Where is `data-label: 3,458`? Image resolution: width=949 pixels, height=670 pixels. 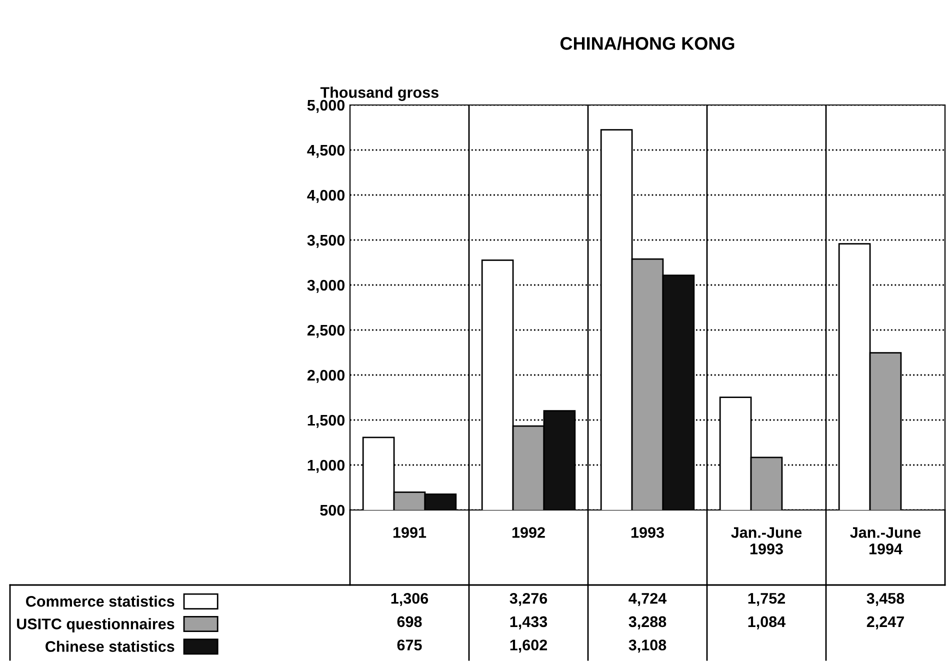
data-label: 3,458 is located at coordinates (885, 599).